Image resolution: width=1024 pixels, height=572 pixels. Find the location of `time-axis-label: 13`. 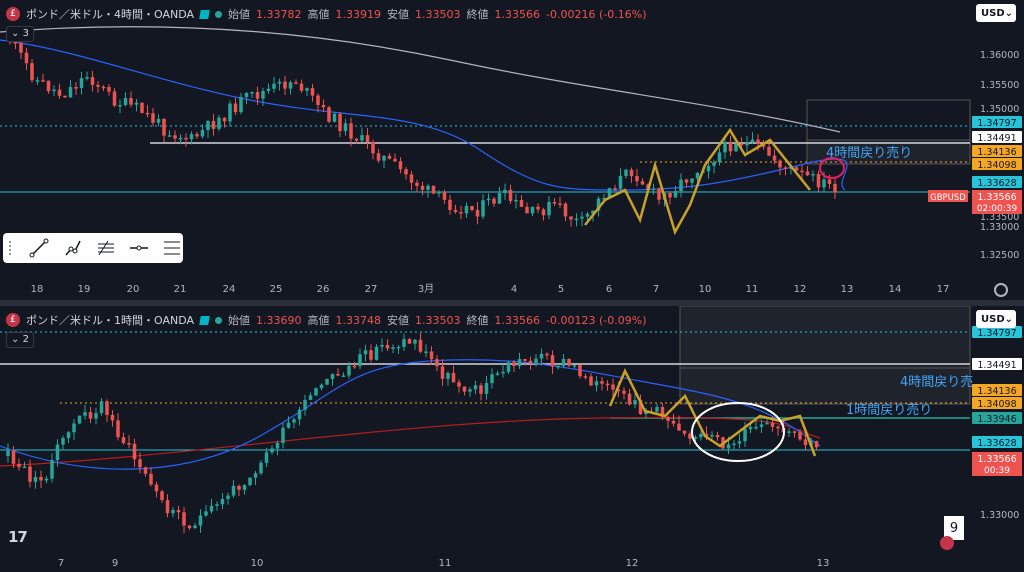

time-axis-label: 13 is located at coordinates (847, 289).